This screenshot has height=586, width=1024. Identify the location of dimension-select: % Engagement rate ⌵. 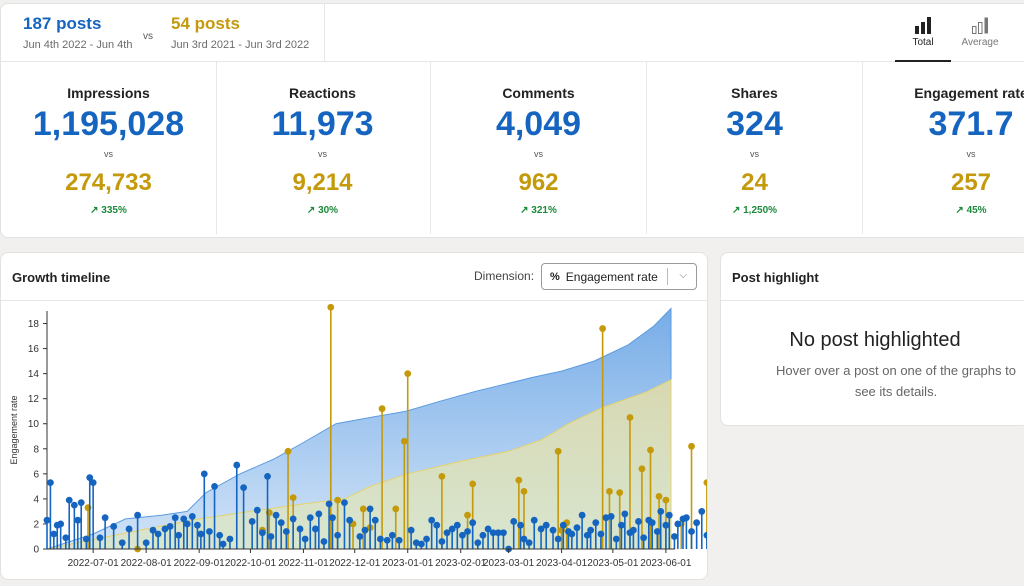
(619, 276).